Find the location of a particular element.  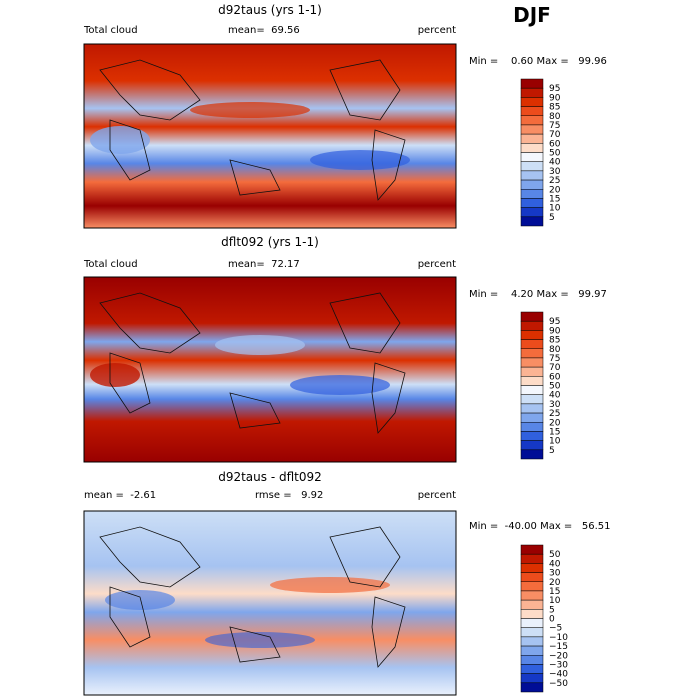

panel-title: d92taus - dflt092 is located at coordinates (270, 477).